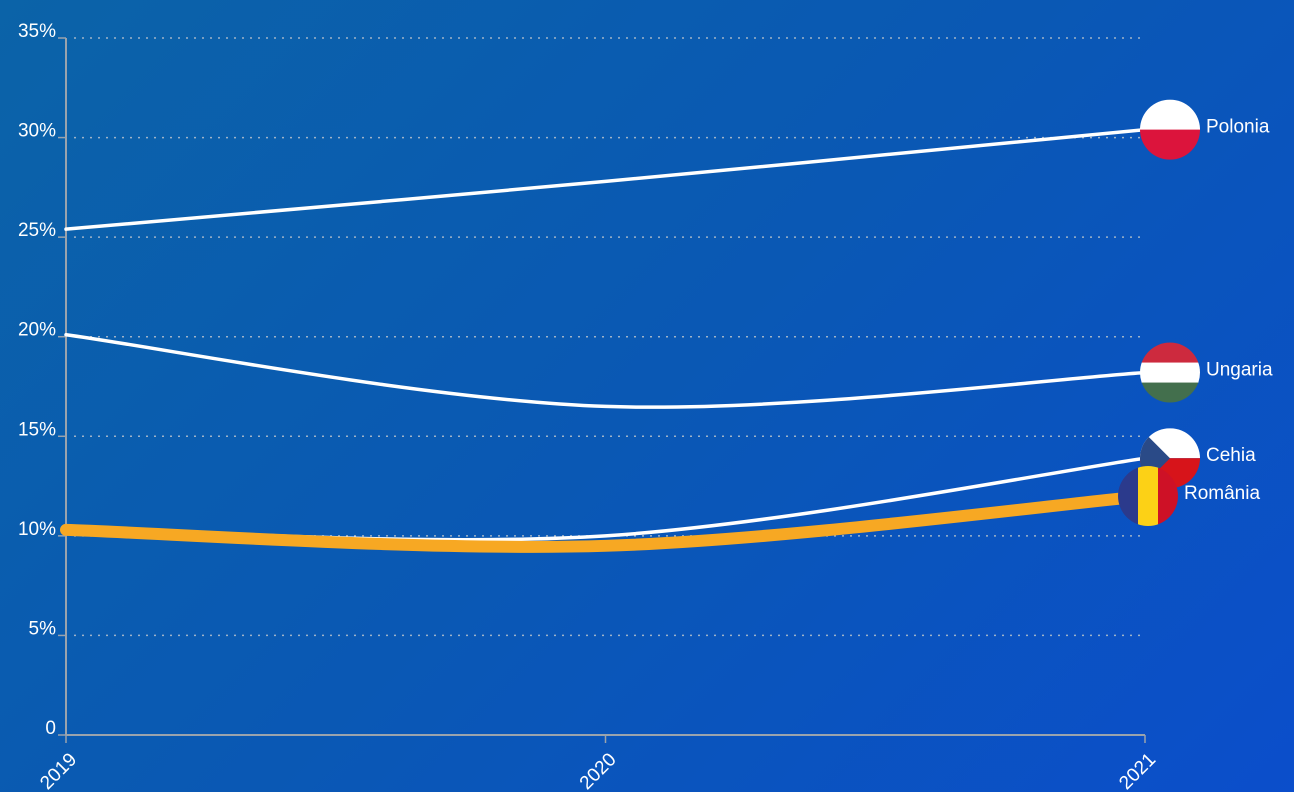  What do you see at coordinates (37, 330) in the screenshot?
I see `y-tick-label: 20%` at bounding box center [37, 330].